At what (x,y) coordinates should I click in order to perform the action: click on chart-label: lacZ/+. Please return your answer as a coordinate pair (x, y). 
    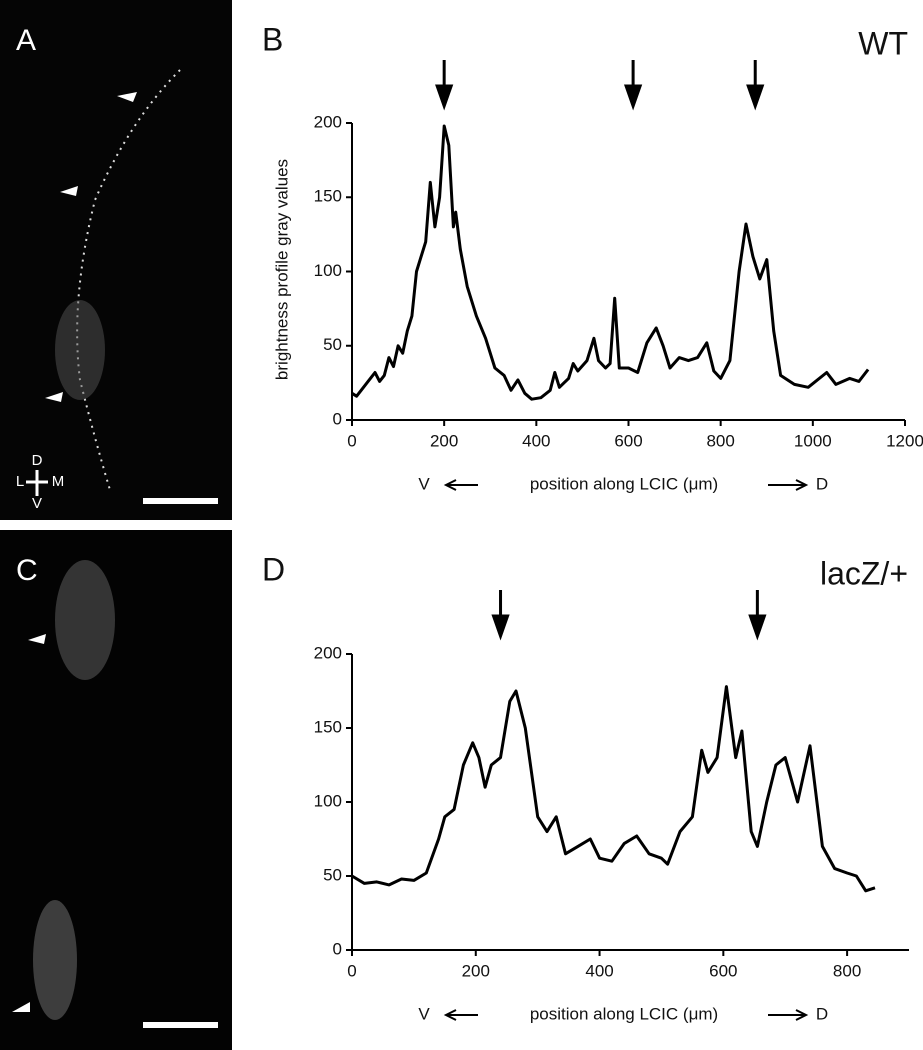
    Looking at the image, I should click on (864, 573).